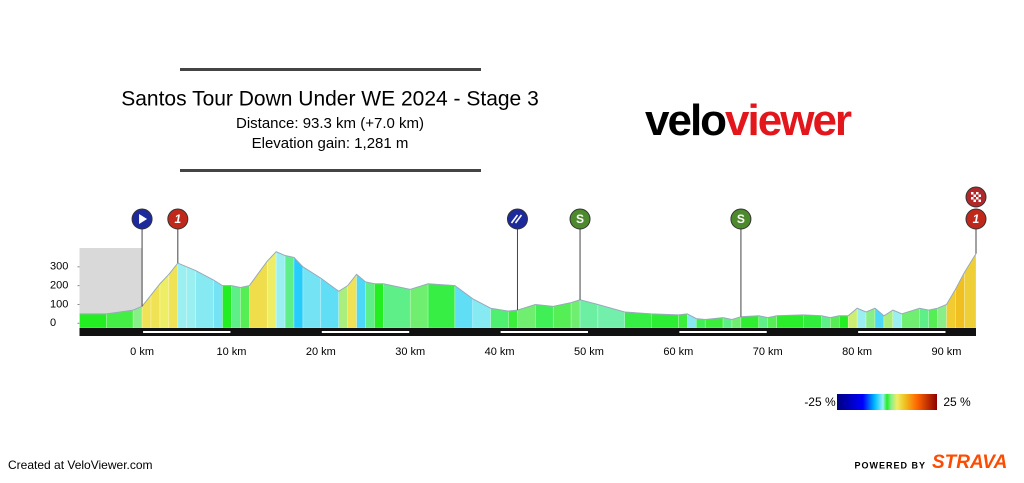 The width and height of the screenshot is (1024, 483). What do you see at coordinates (887, 402) in the screenshot?
I see `legend-gradient` at bounding box center [887, 402].